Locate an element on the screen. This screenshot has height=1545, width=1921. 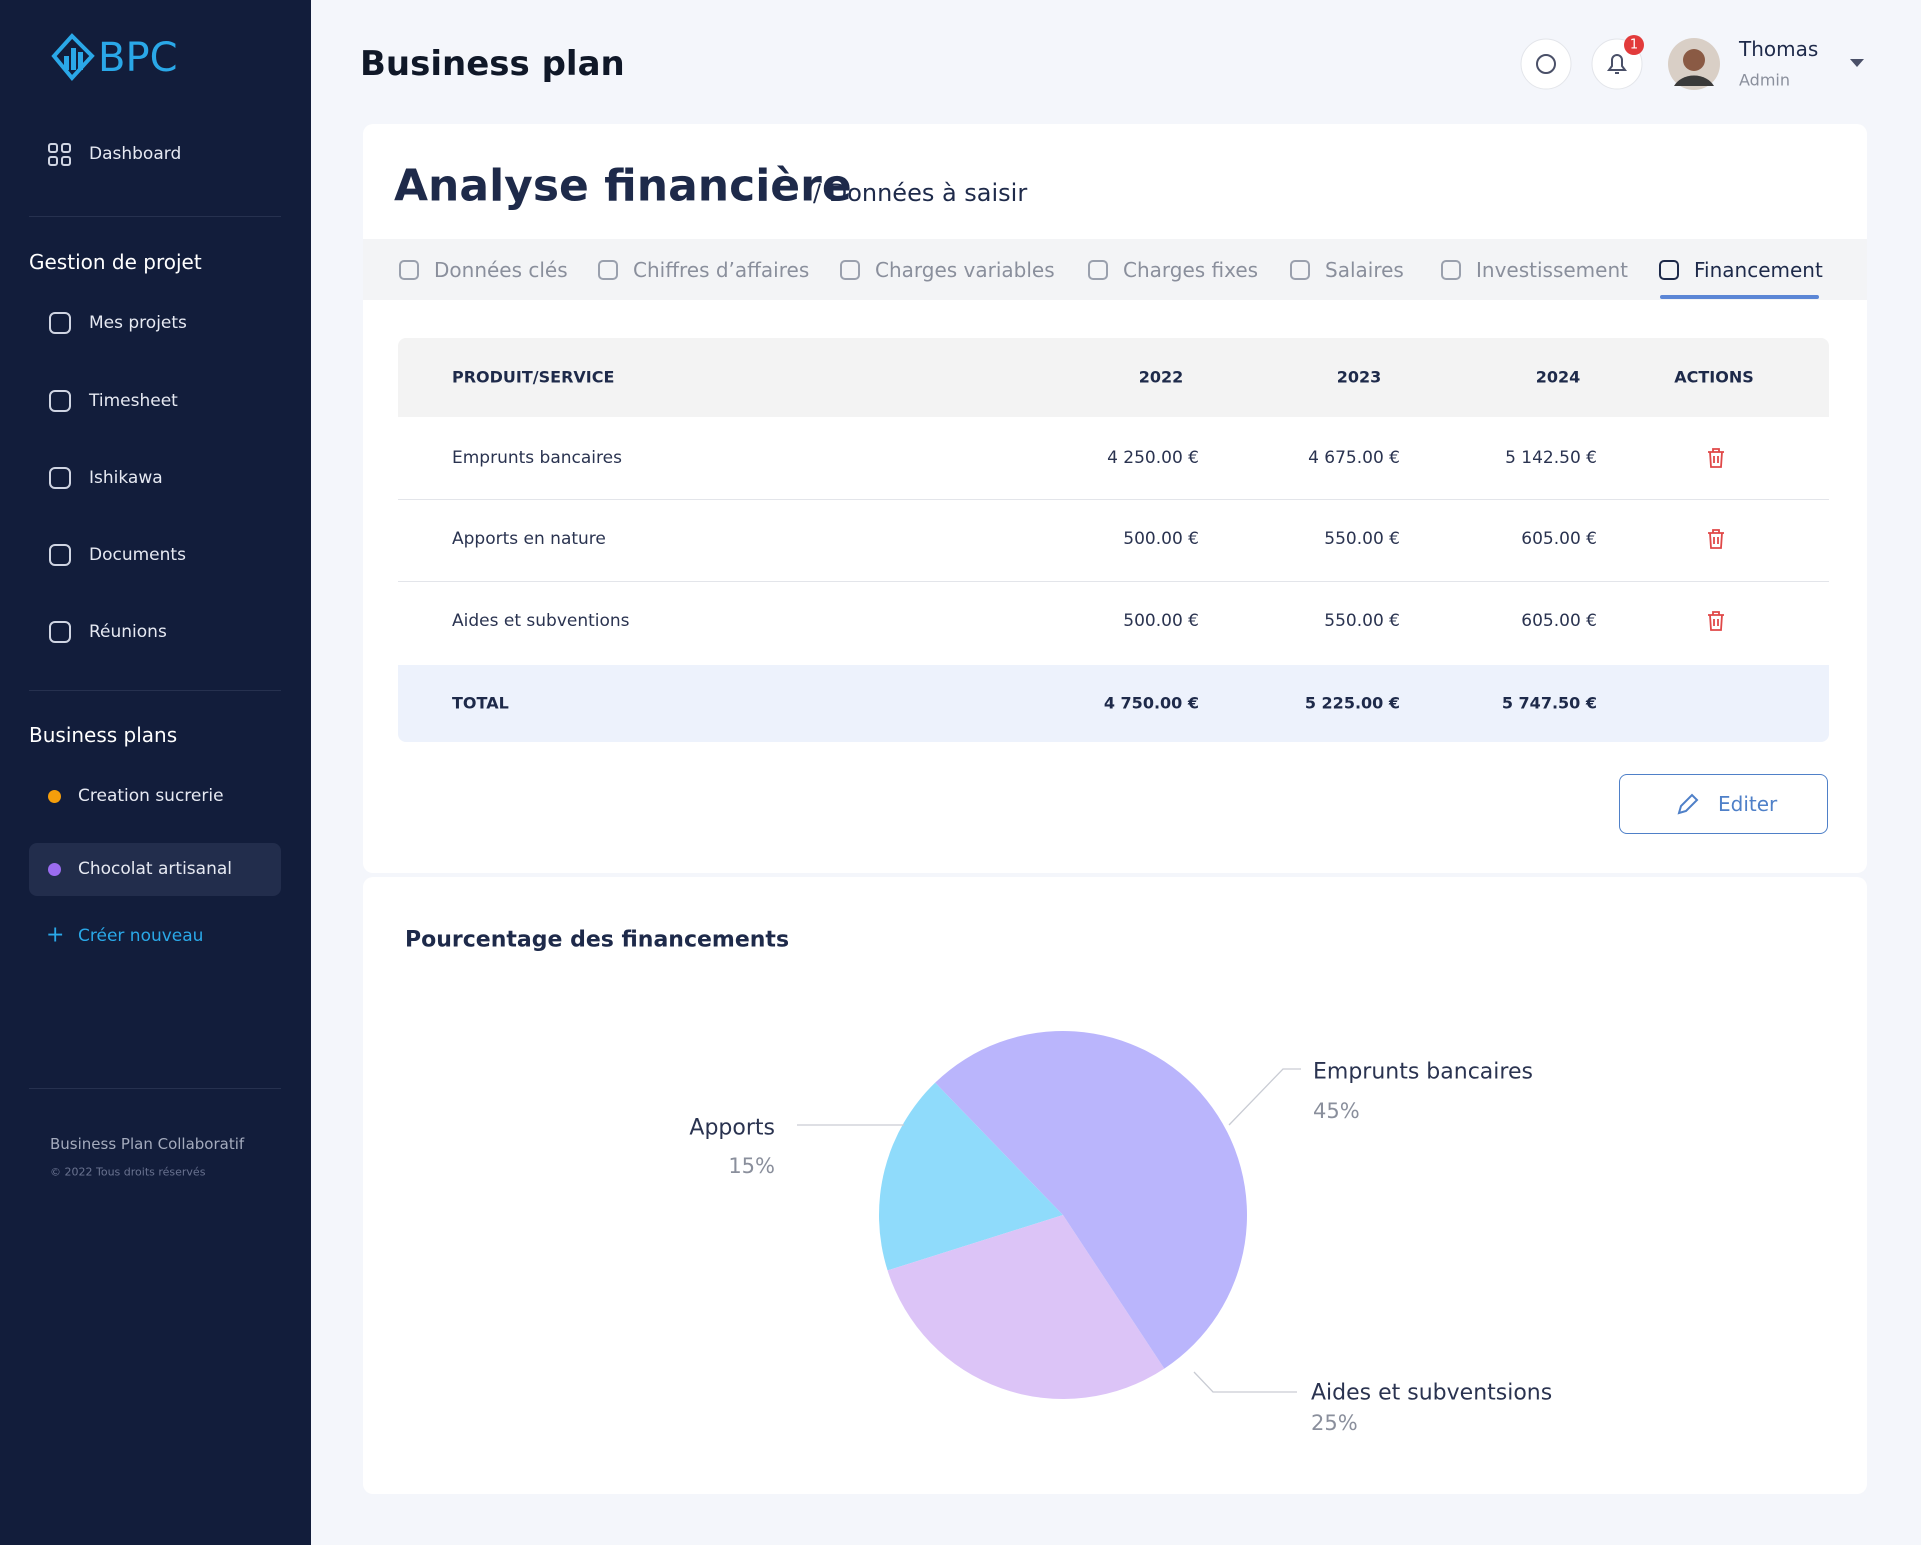
user-role: Admin is located at coordinates (1764, 80).